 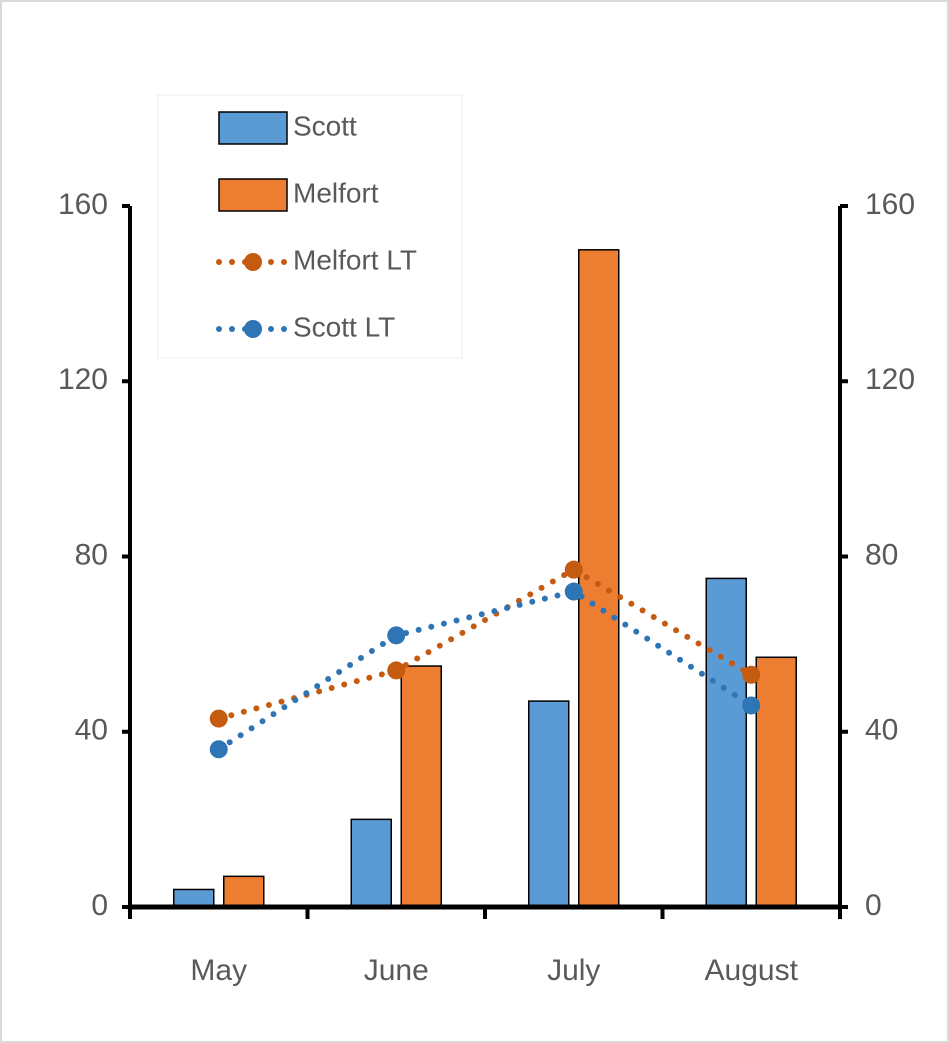 What do you see at coordinates (573, 970) in the screenshot?
I see `x-tick-label: July` at bounding box center [573, 970].